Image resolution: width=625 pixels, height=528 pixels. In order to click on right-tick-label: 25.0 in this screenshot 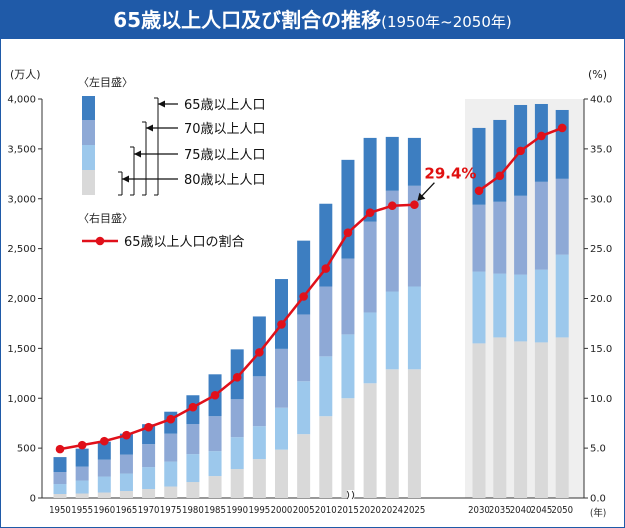, I will do `click(601, 249)`.